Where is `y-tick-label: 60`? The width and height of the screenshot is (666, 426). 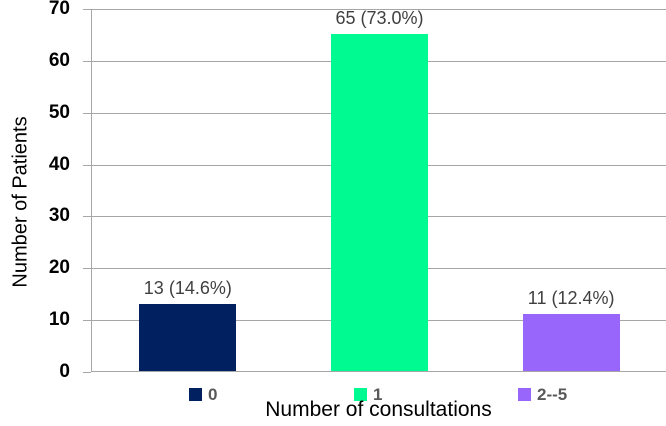 y-tick-label: 60 is located at coordinates (59, 60).